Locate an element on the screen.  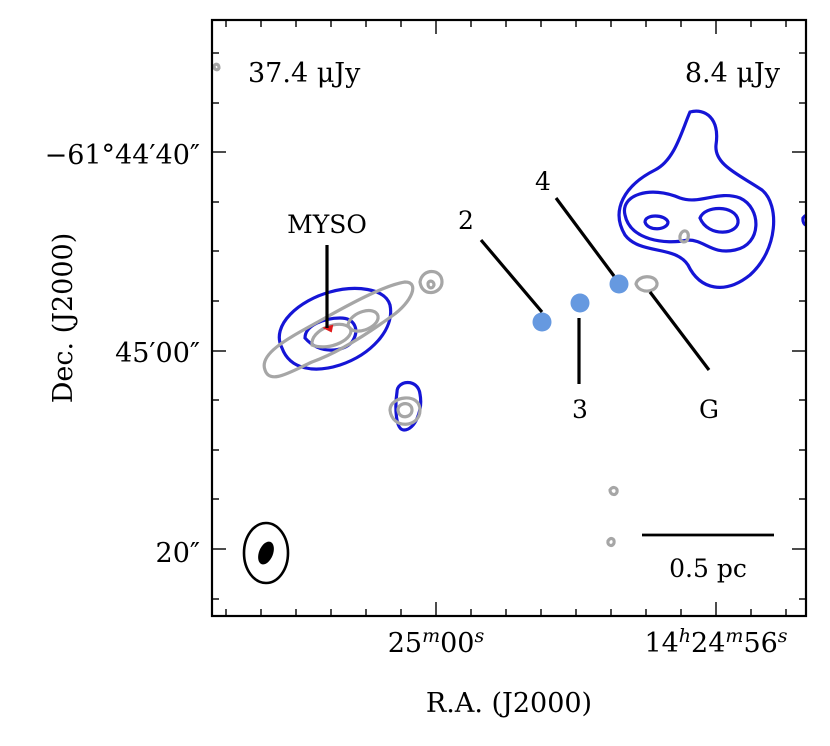
source-4-label: 4 is located at coordinates (543, 181).